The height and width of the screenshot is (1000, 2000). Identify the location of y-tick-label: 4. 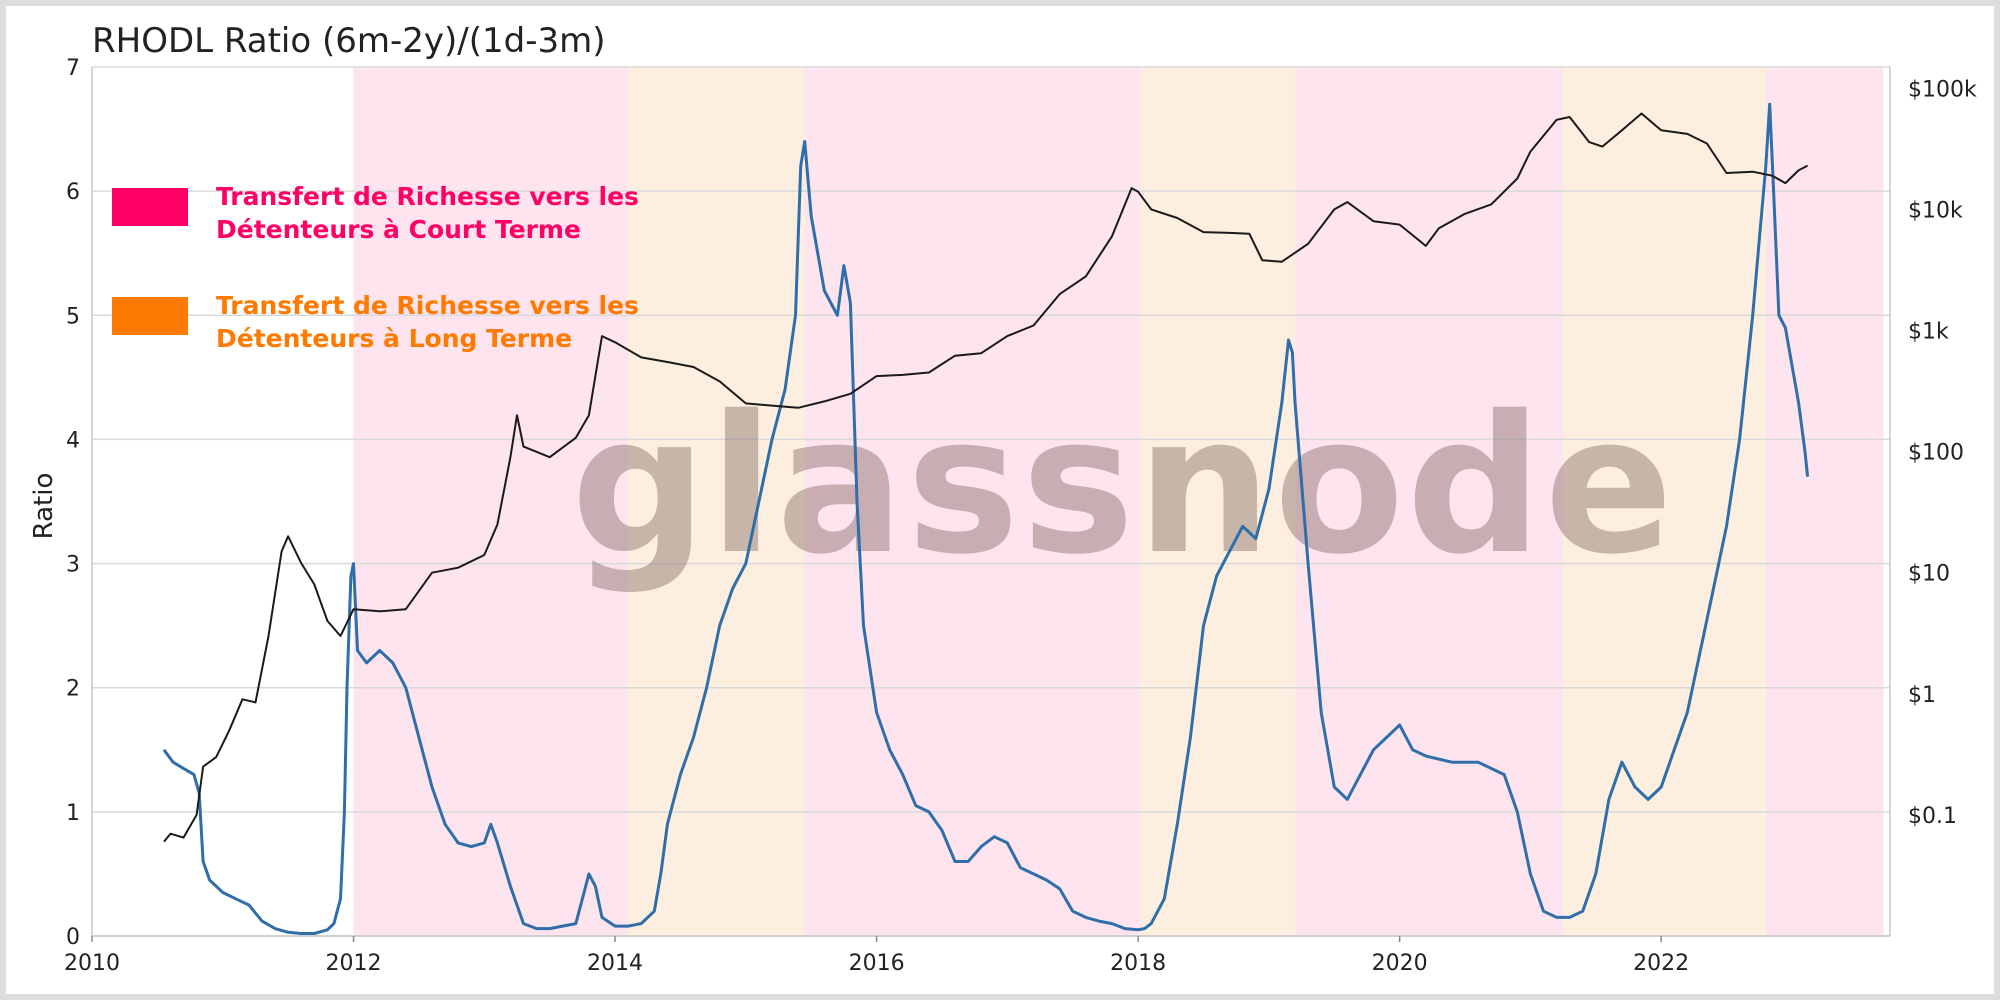
(73, 440).